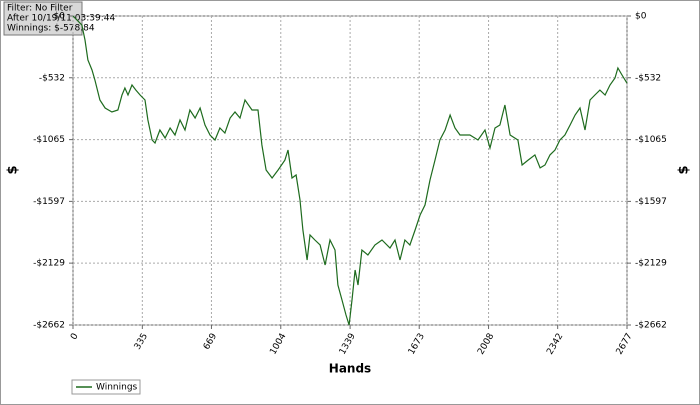  Describe the element at coordinates (52, 78) in the screenshot. I see `y-tick-label: -$532` at that location.